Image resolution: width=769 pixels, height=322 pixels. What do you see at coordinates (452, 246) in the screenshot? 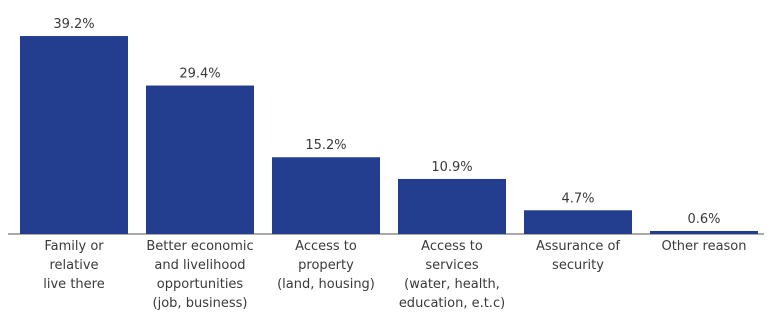
I see `category-label-3-line-0: Access to` at bounding box center [452, 246].